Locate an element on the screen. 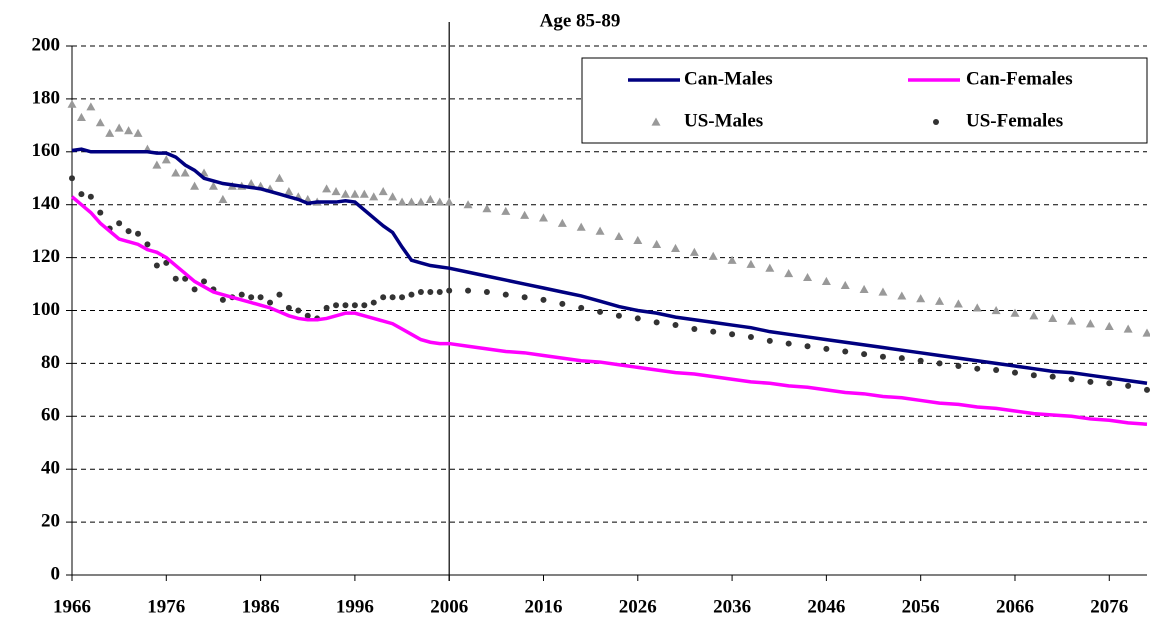 This screenshot has height=629, width=1150. x-tick-label: 2056 is located at coordinates (921, 606).